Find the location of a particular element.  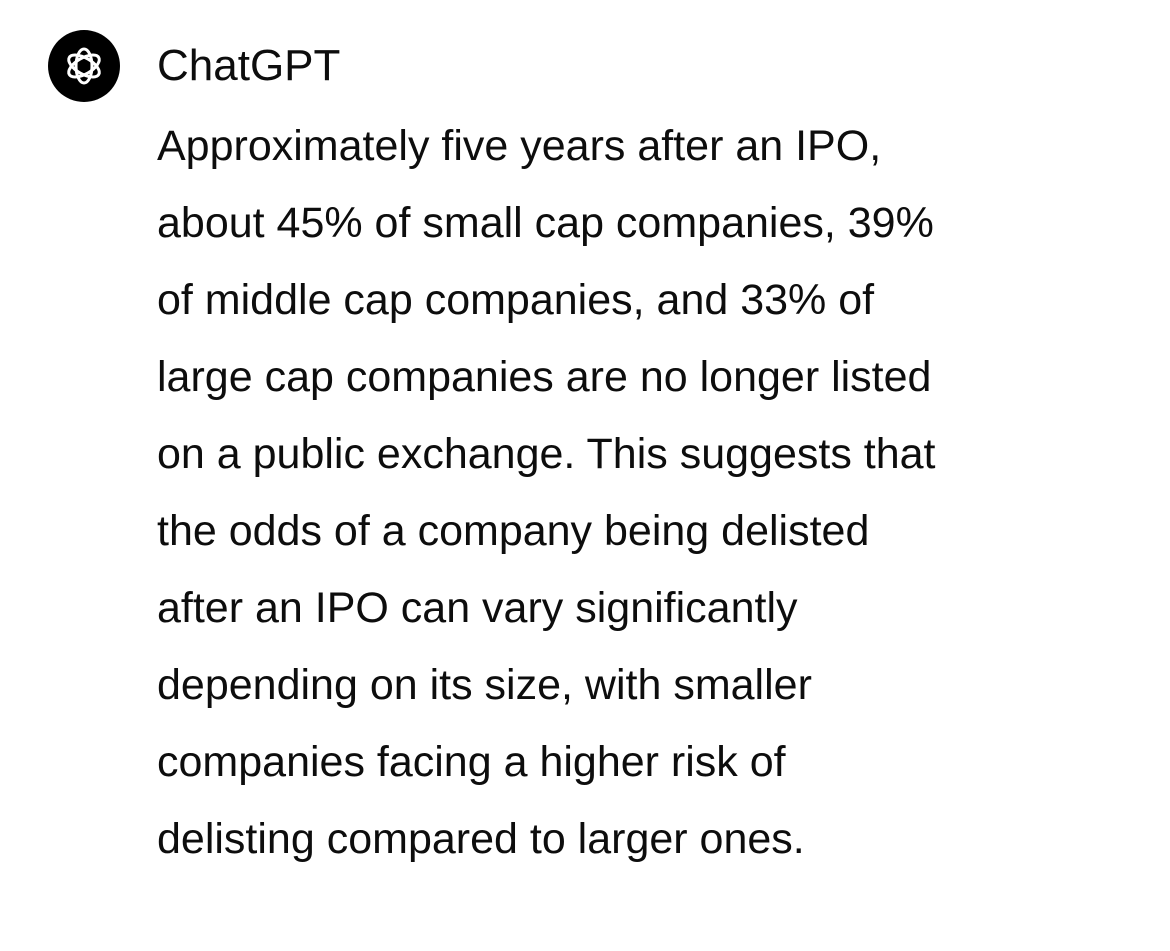

sender-name: ChatGPT is located at coordinates (249, 65).